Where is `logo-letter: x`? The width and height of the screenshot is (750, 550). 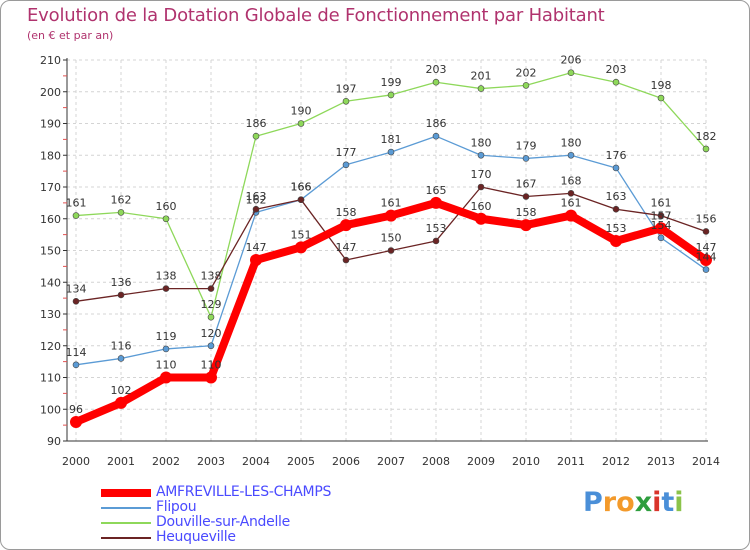 logo-letter: x is located at coordinates (643, 502).